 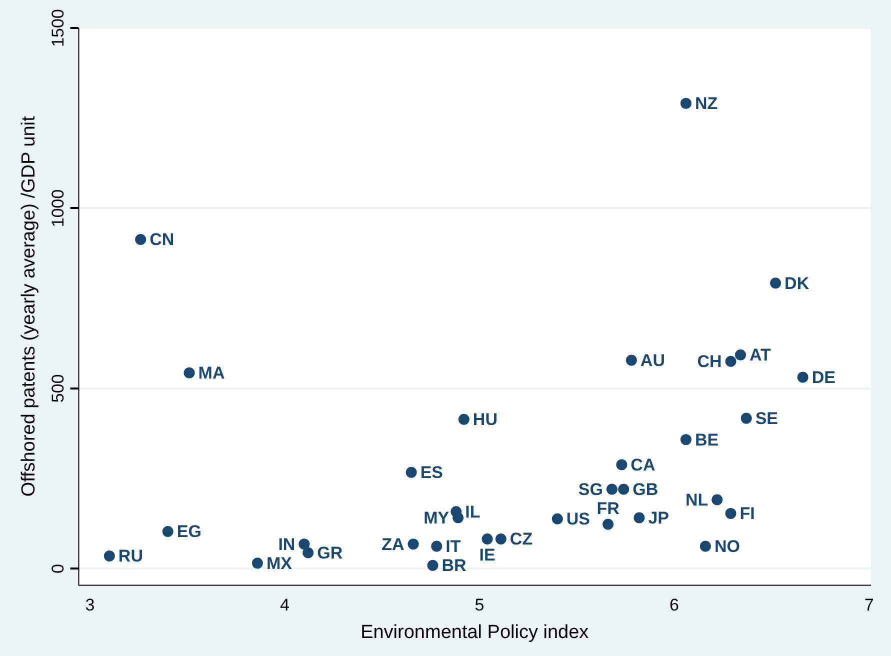 I want to click on x-tick-label: 5, so click(x=479, y=605).